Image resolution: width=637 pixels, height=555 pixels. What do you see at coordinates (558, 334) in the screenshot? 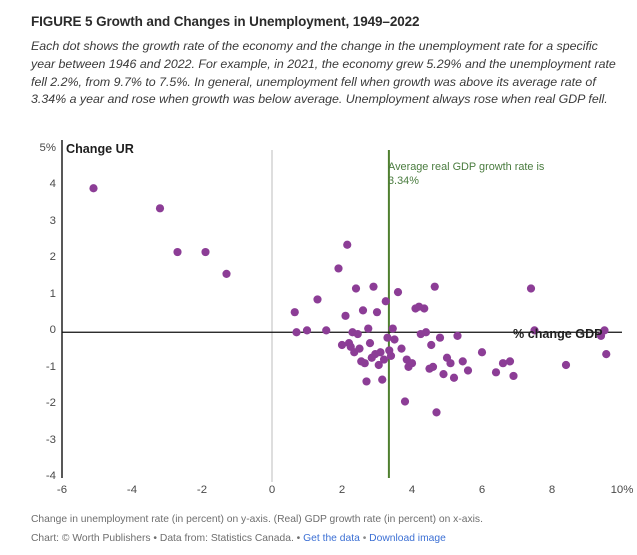
I see `x-axis-title: % change GDP` at bounding box center [558, 334].